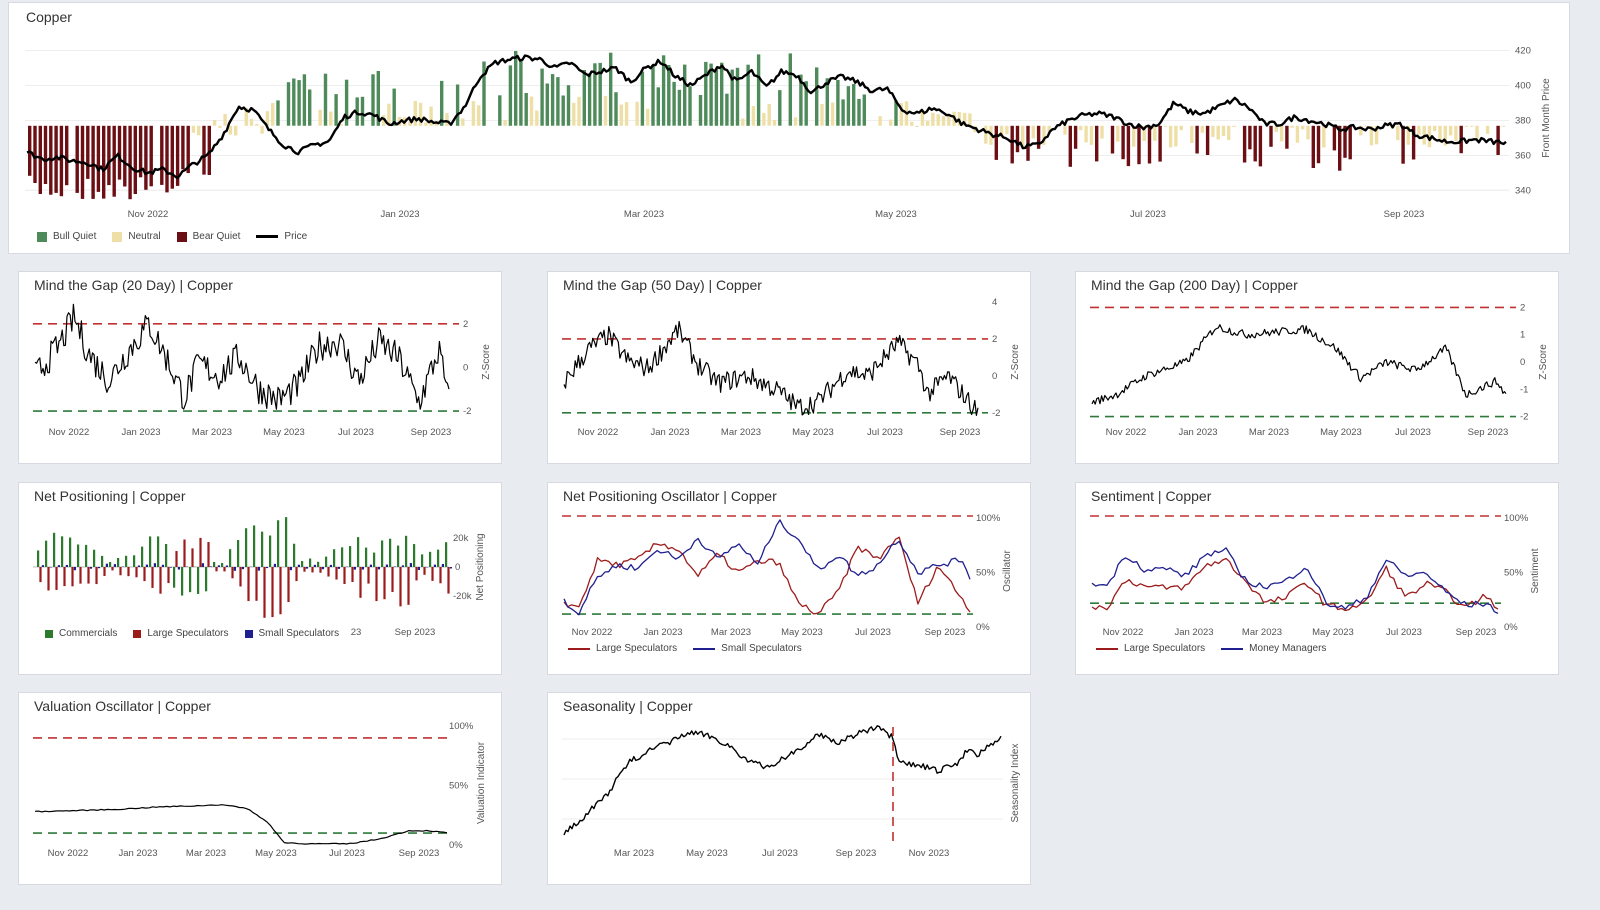 The height and width of the screenshot is (910, 1600). I want to click on val-y-tick: 100%, so click(461, 726).